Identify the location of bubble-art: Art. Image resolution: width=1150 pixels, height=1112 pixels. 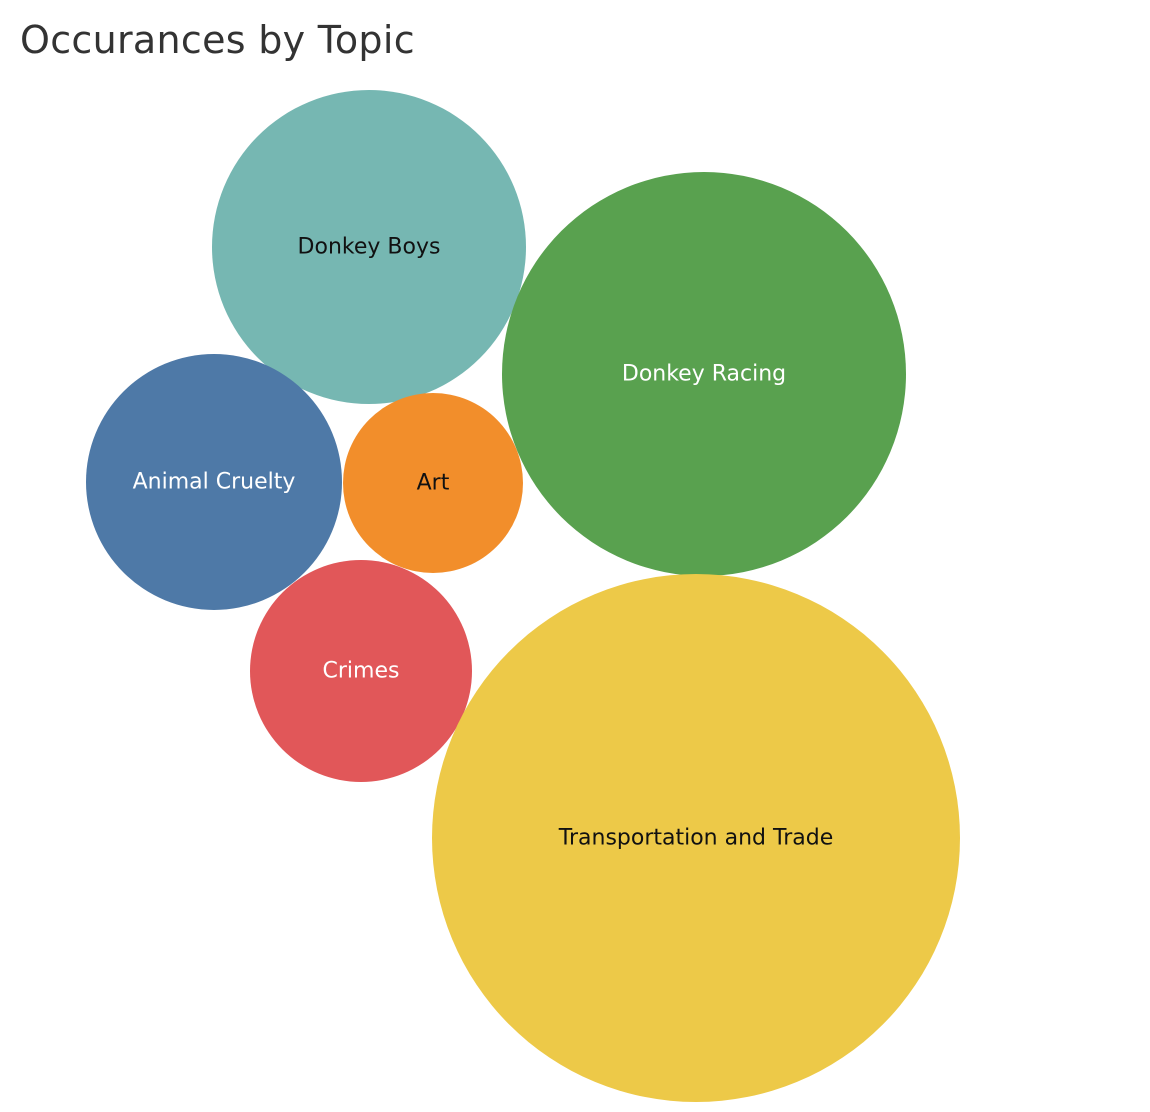
(433, 483).